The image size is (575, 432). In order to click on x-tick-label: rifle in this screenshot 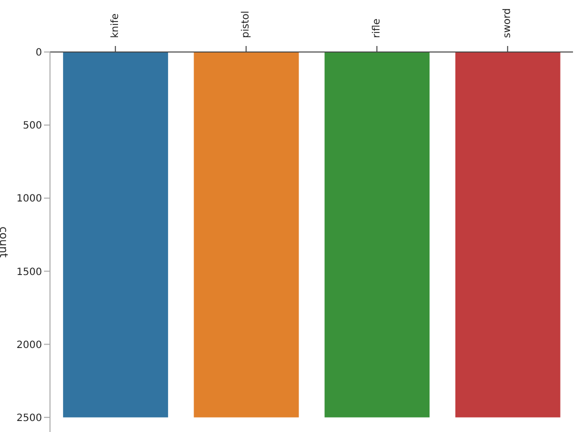, I will do `click(376, 28)`.